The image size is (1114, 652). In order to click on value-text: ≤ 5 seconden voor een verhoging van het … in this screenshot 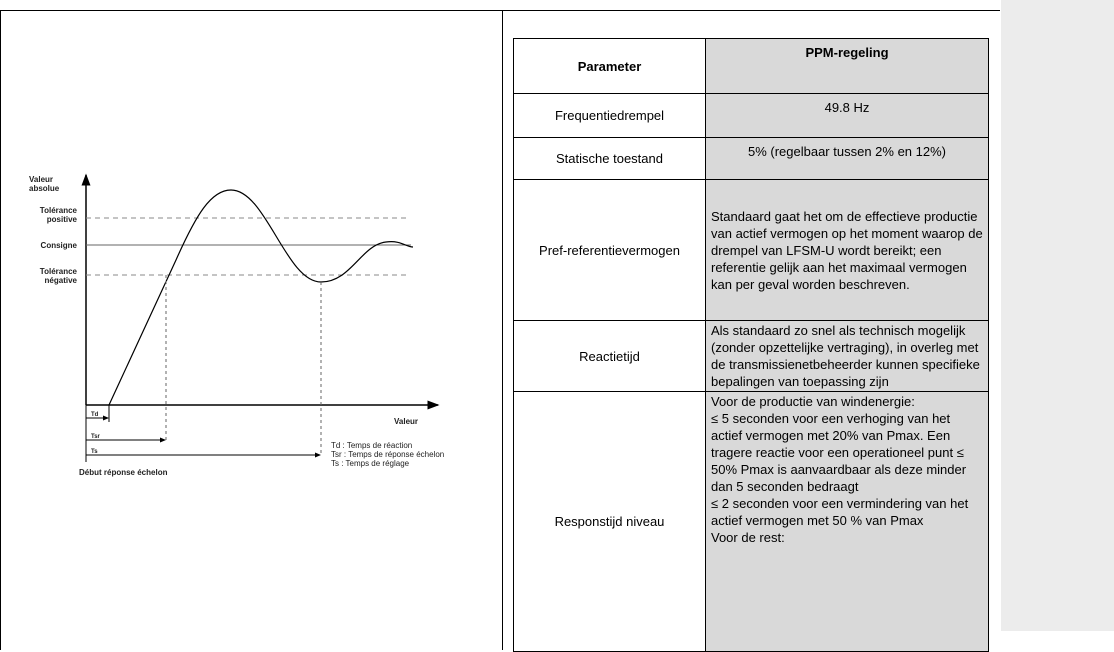, I will do `click(839, 452)`.